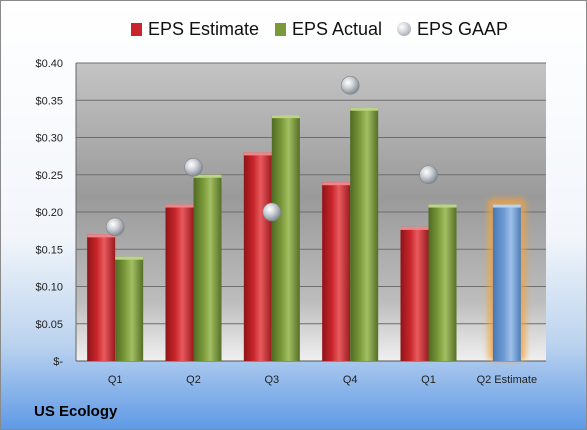 Image resolution: width=587 pixels, height=430 pixels. I want to click on y-tick-label: $0.30, so click(49, 139).